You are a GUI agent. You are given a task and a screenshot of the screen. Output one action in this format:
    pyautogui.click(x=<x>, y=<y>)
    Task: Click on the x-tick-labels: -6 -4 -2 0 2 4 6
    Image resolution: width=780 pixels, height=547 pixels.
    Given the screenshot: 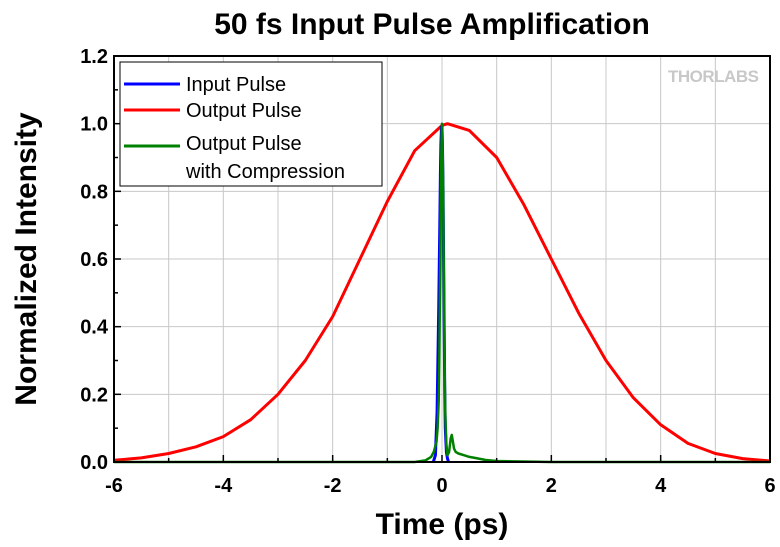 What is the action you would take?
    pyautogui.click(x=440, y=486)
    